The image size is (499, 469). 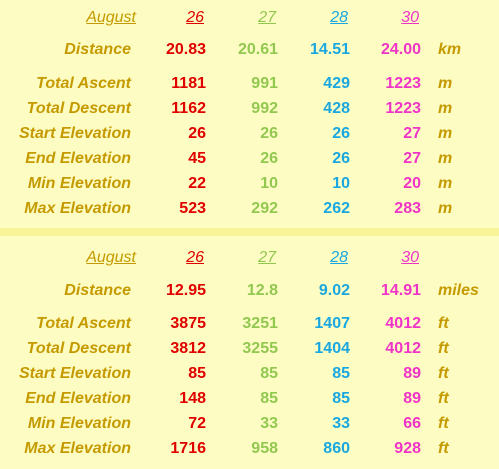 What do you see at coordinates (458, 290) in the screenshot?
I see `unit: miles` at bounding box center [458, 290].